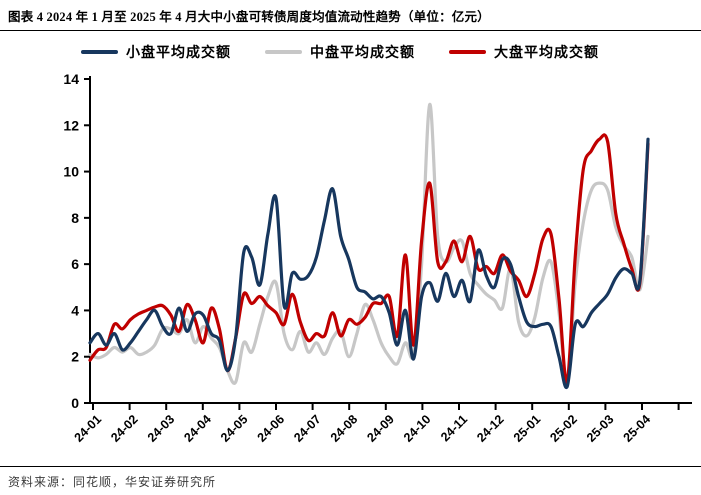 This screenshot has width=701, height=495. I want to click on y-tick-label: 0, so click(75, 403).